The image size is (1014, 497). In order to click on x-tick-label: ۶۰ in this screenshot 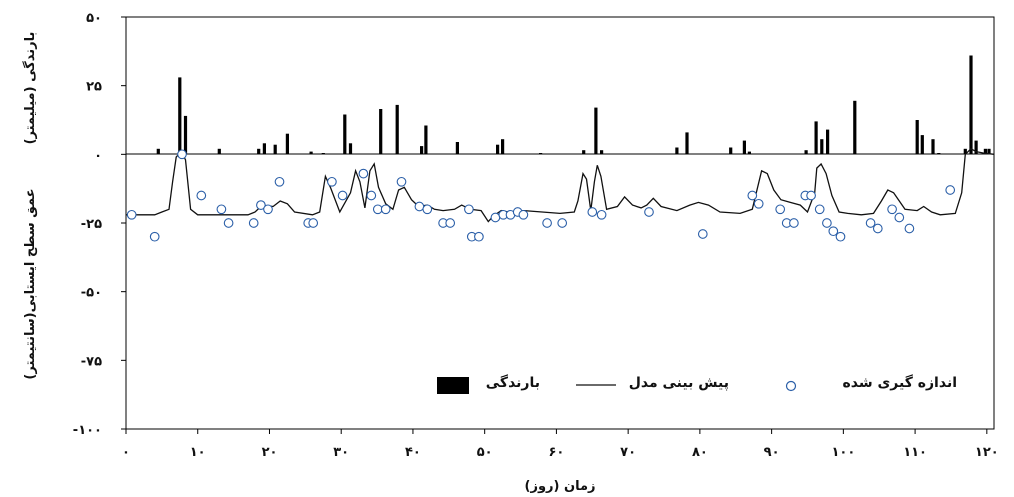, I will do `click(556, 452)`.